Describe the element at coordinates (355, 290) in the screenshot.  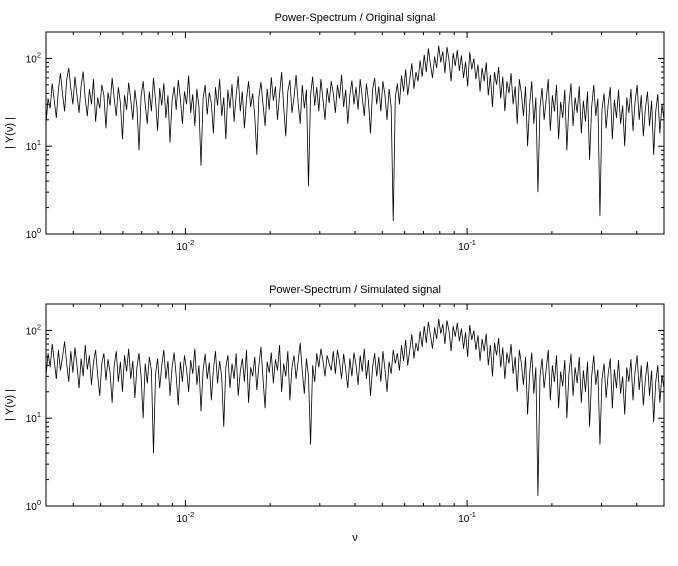
I see `chart-title-simulated: Power-Spectrum / Simulated signal` at that location.